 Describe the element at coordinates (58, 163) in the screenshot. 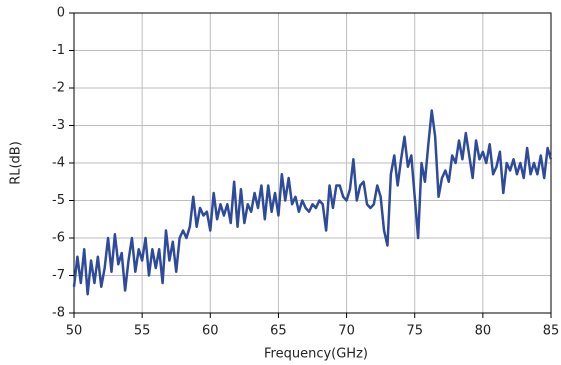

I see `y-tick-label: -4` at that location.